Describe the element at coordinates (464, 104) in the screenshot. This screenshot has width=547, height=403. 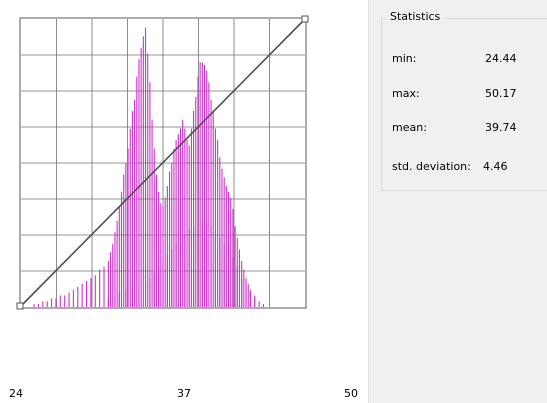
I see `statistics-group-box` at that location.